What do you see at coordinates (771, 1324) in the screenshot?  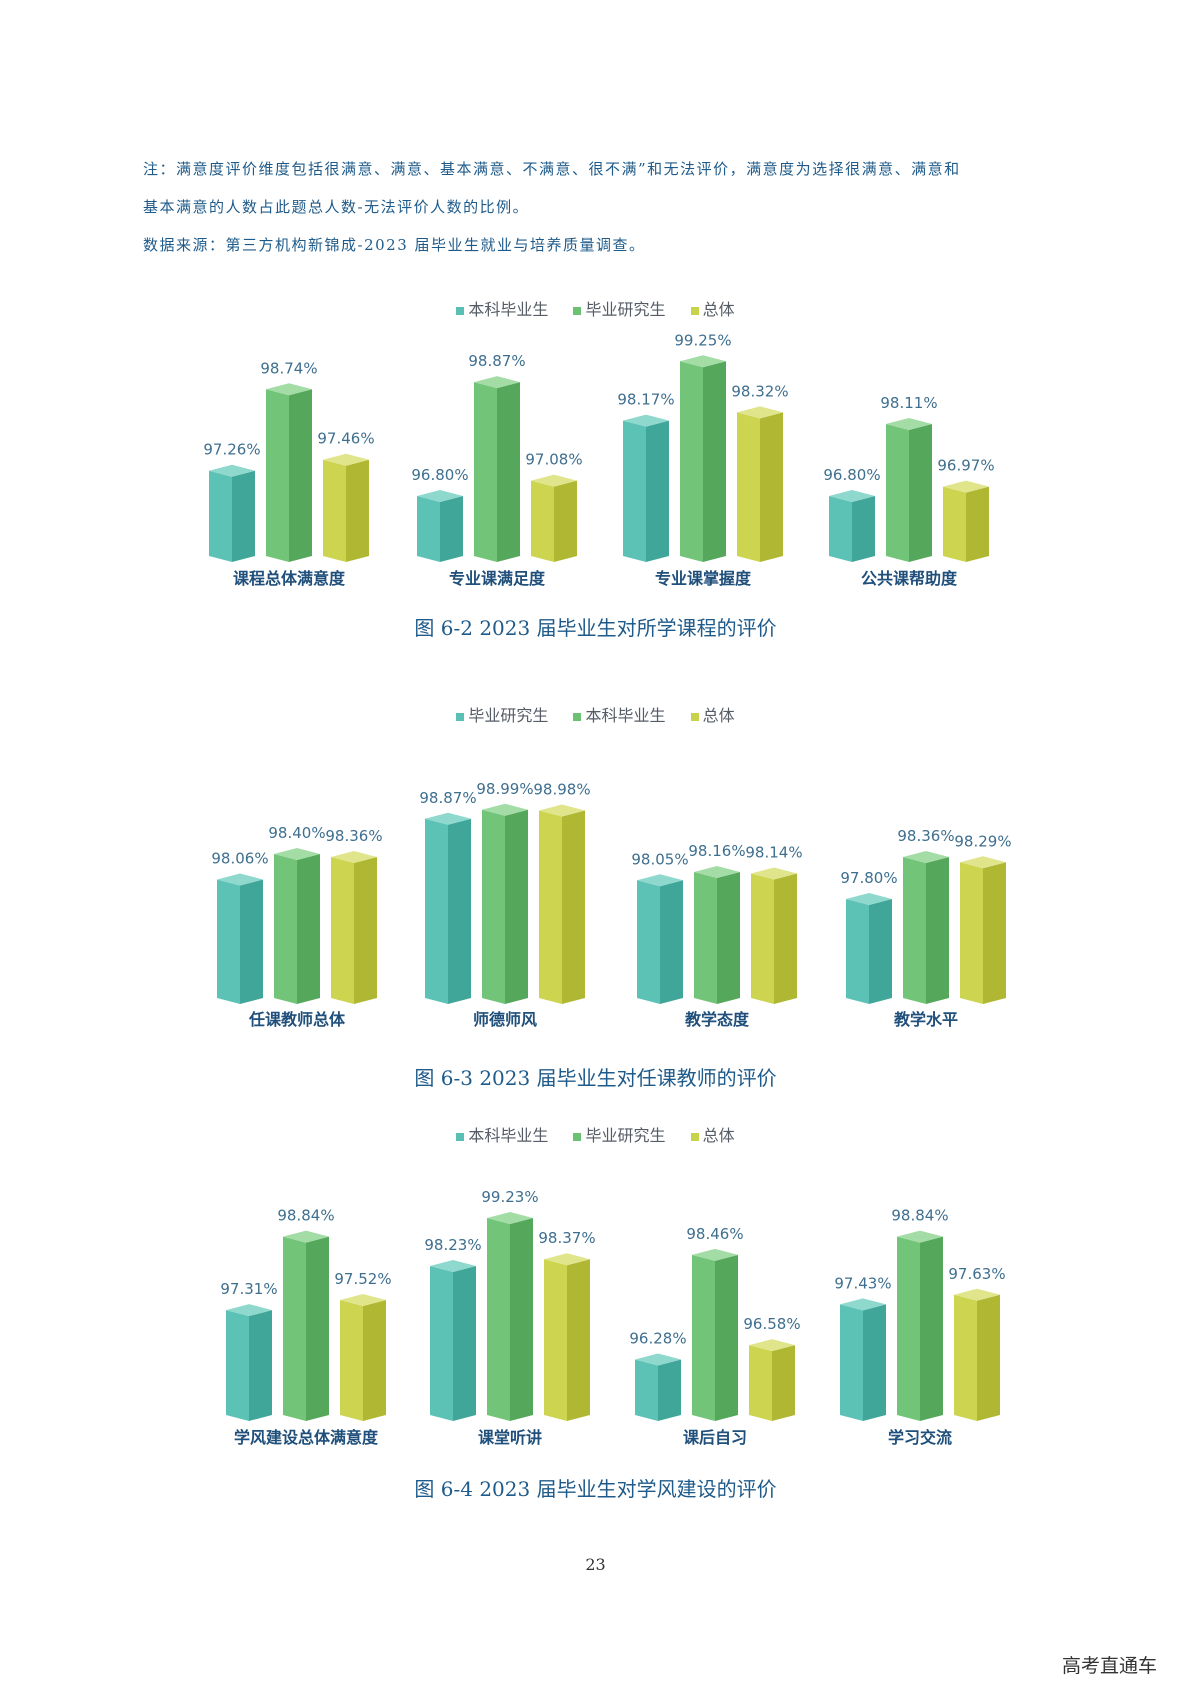 I see `data-label: 96.58%` at bounding box center [771, 1324].